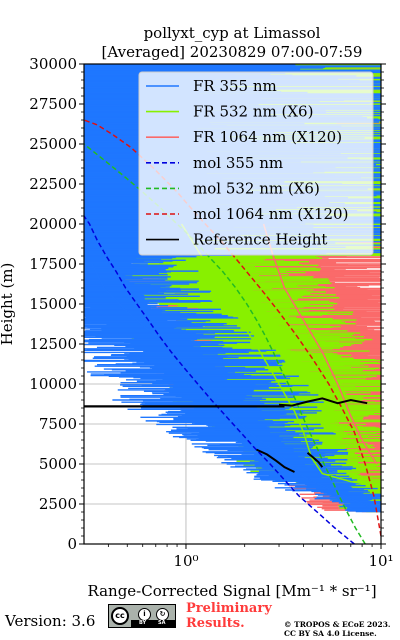 This screenshot has height=640, width=400. What do you see at coordinates (380, 561) in the screenshot?
I see `x-tick-label: 10¹` at bounding box center [380, 561].